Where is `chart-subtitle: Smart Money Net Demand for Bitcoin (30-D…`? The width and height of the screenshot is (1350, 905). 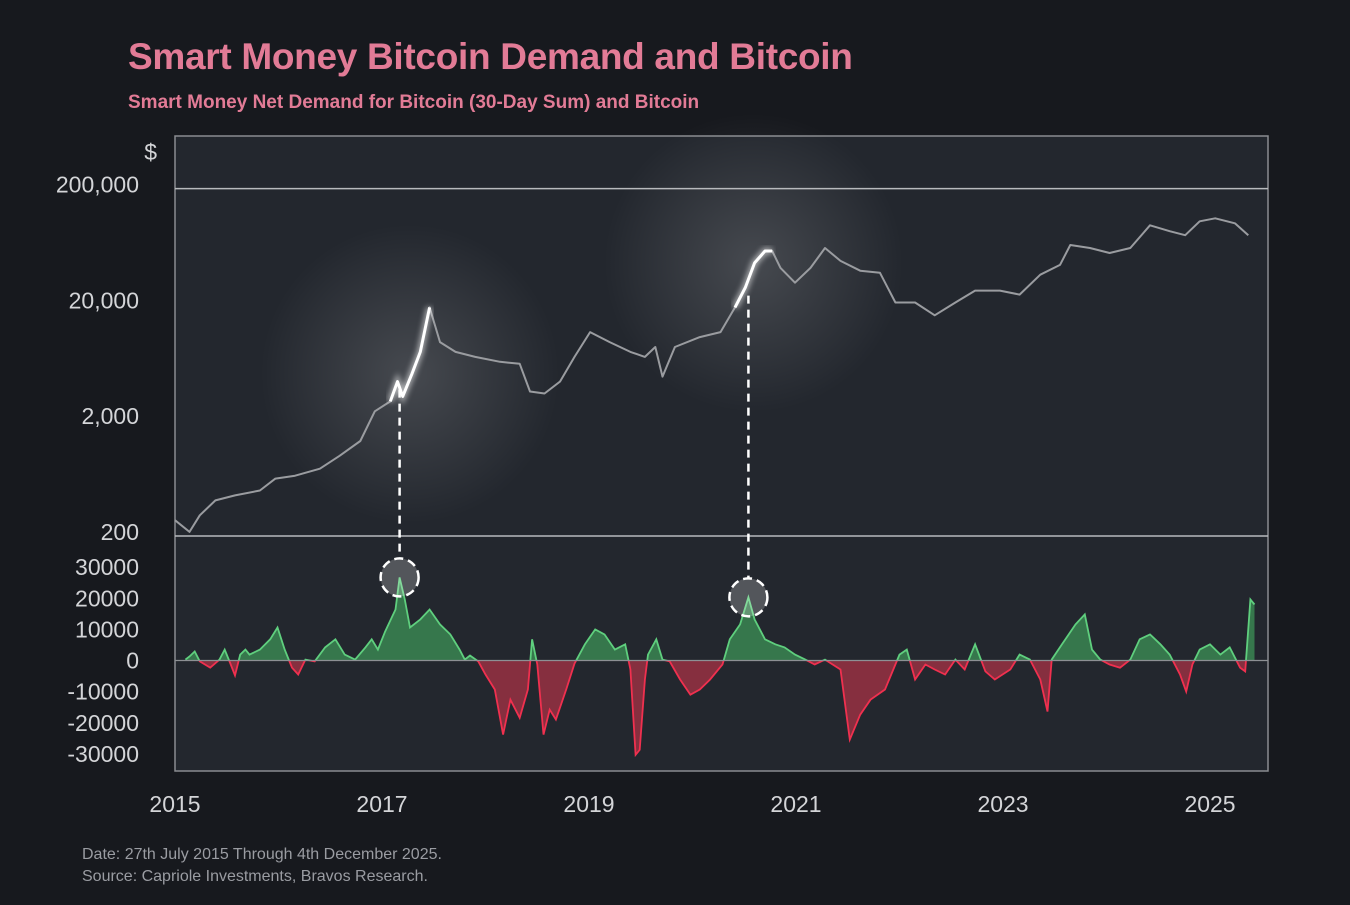 chart-subtitle: Smart Money Net Demand for Bitcoin (30-D… is located at coordinates (414, 102).